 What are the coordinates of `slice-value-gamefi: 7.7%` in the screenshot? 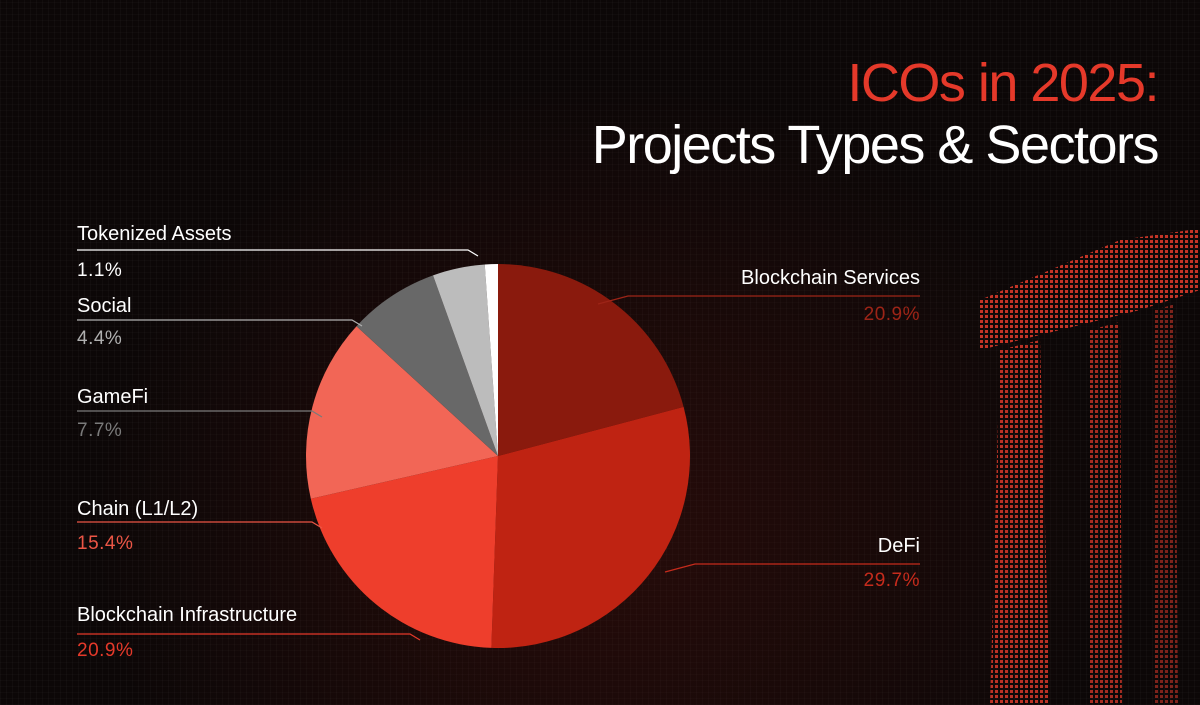 It's located at (99, 430).